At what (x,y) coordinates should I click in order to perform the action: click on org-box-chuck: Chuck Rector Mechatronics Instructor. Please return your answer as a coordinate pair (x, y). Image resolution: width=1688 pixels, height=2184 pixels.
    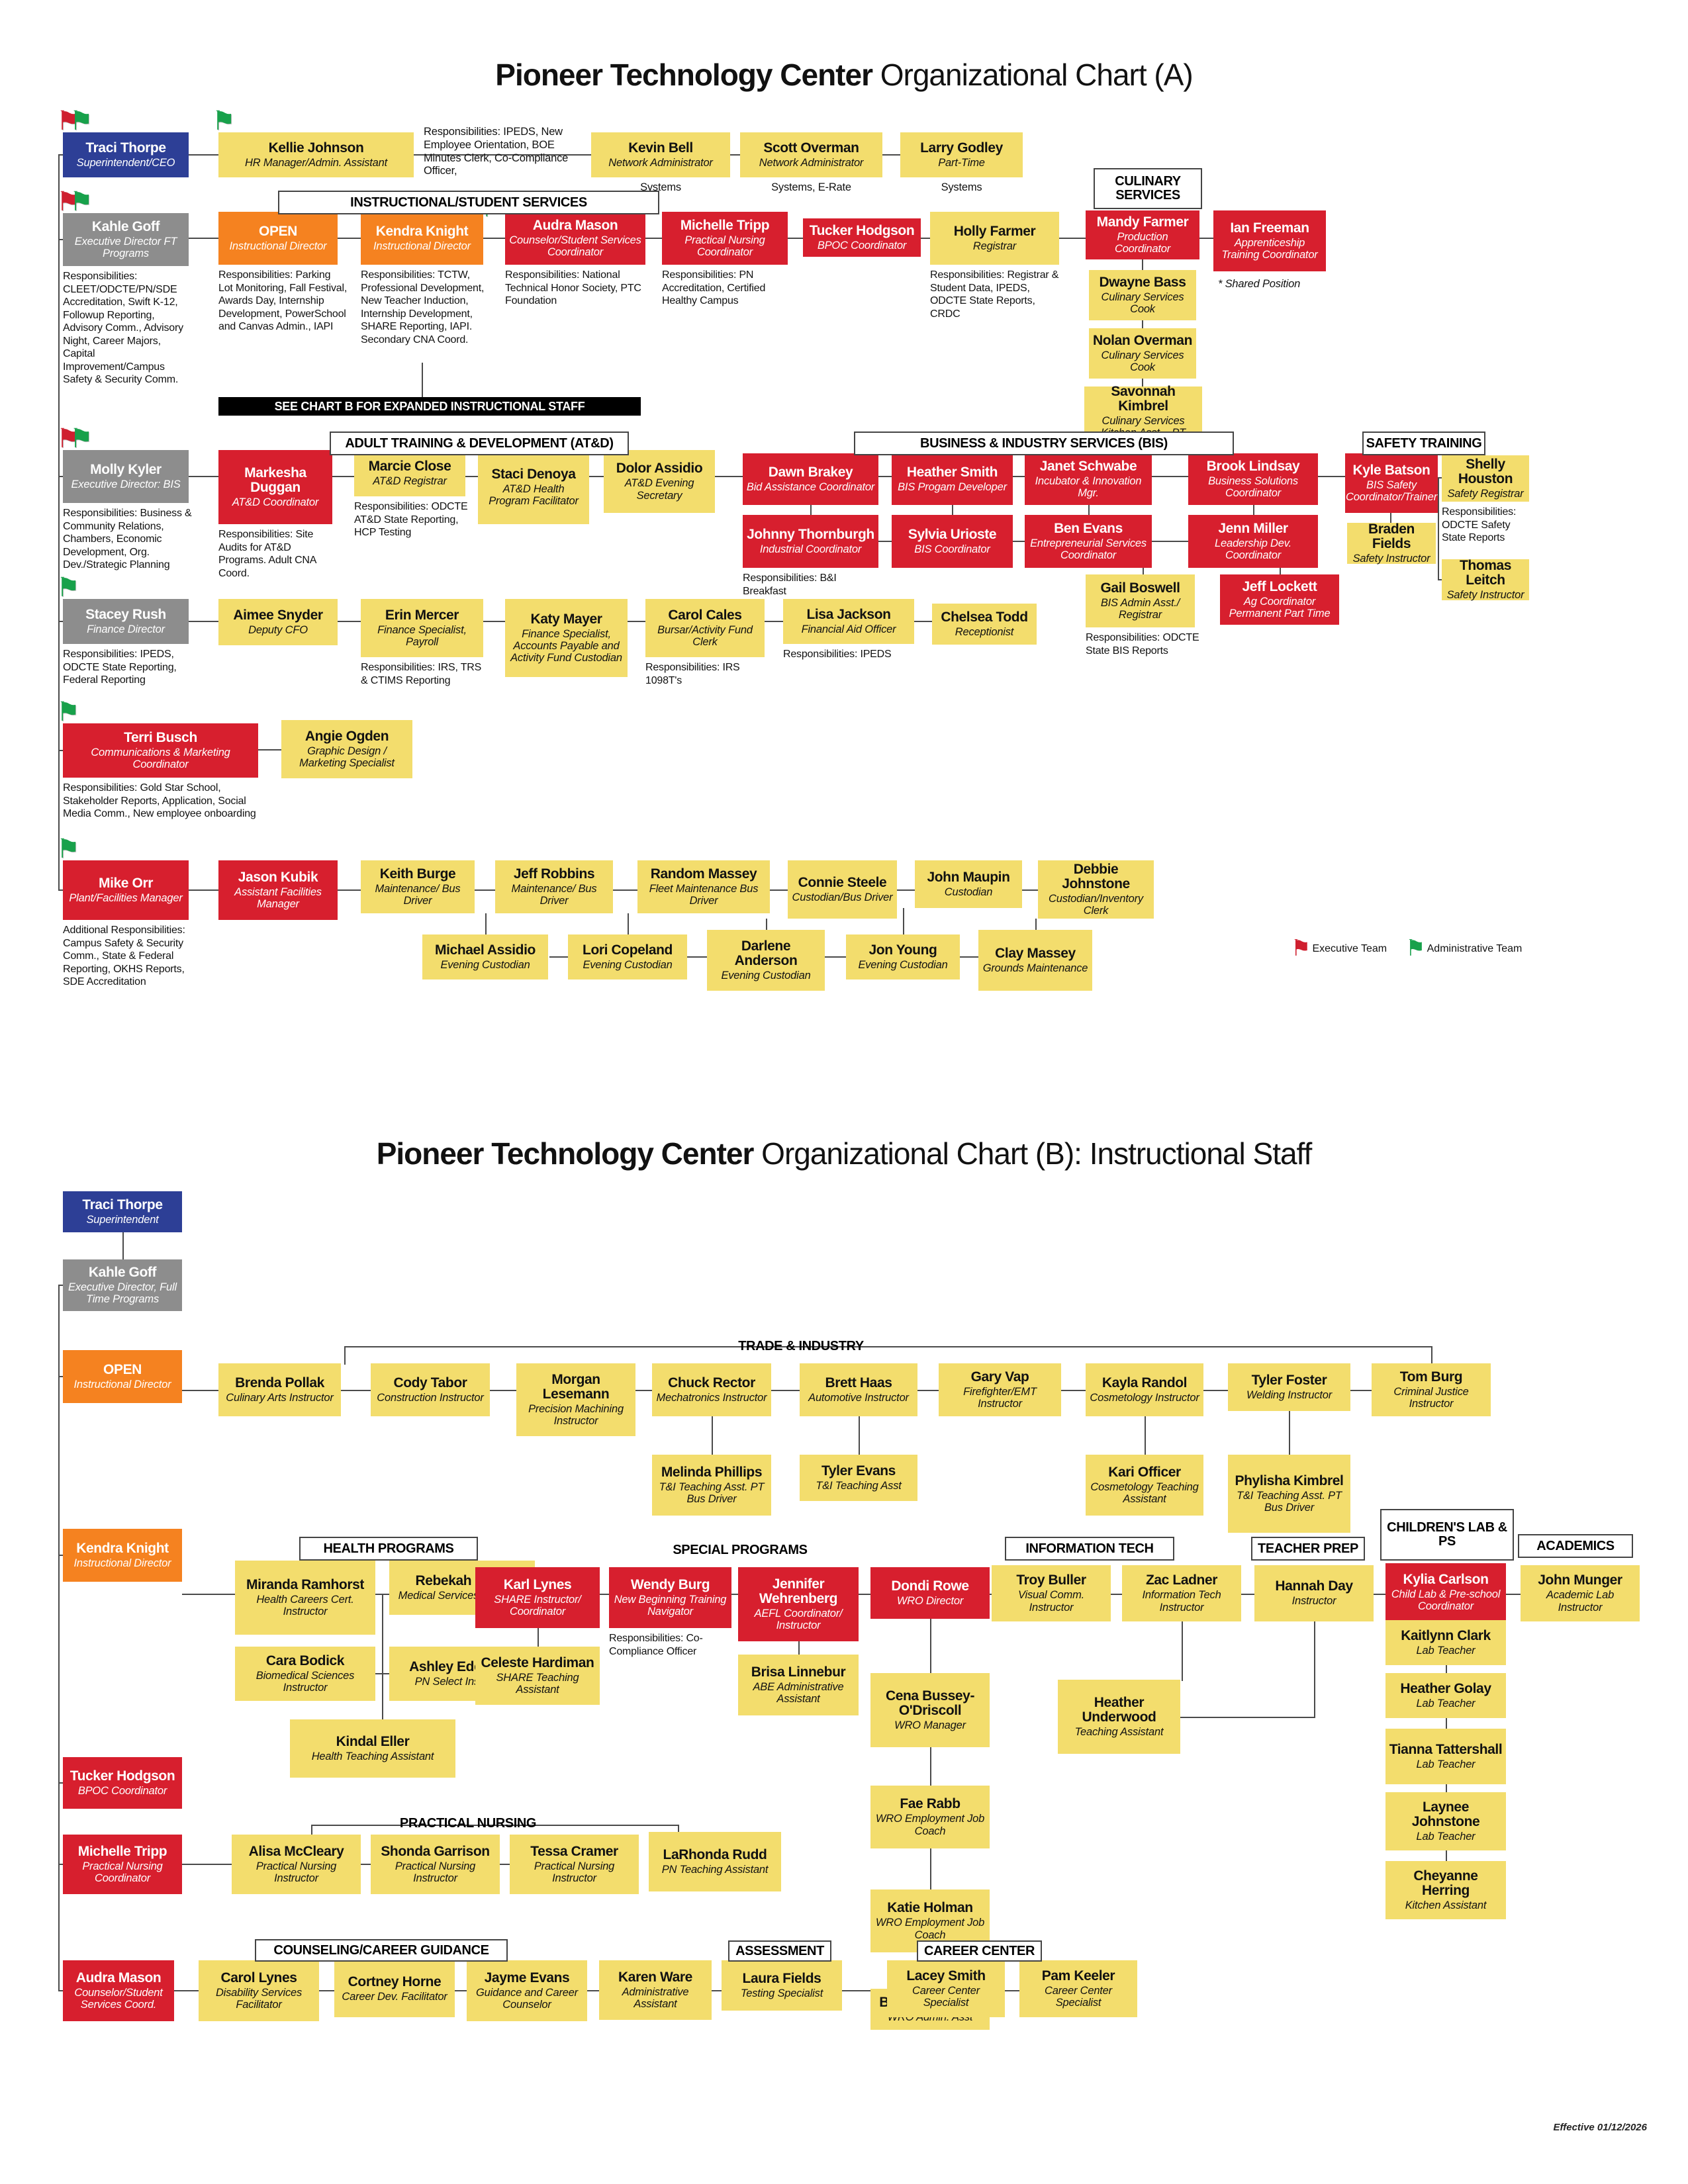
    Looking at the image, I should click on (711, 1389).